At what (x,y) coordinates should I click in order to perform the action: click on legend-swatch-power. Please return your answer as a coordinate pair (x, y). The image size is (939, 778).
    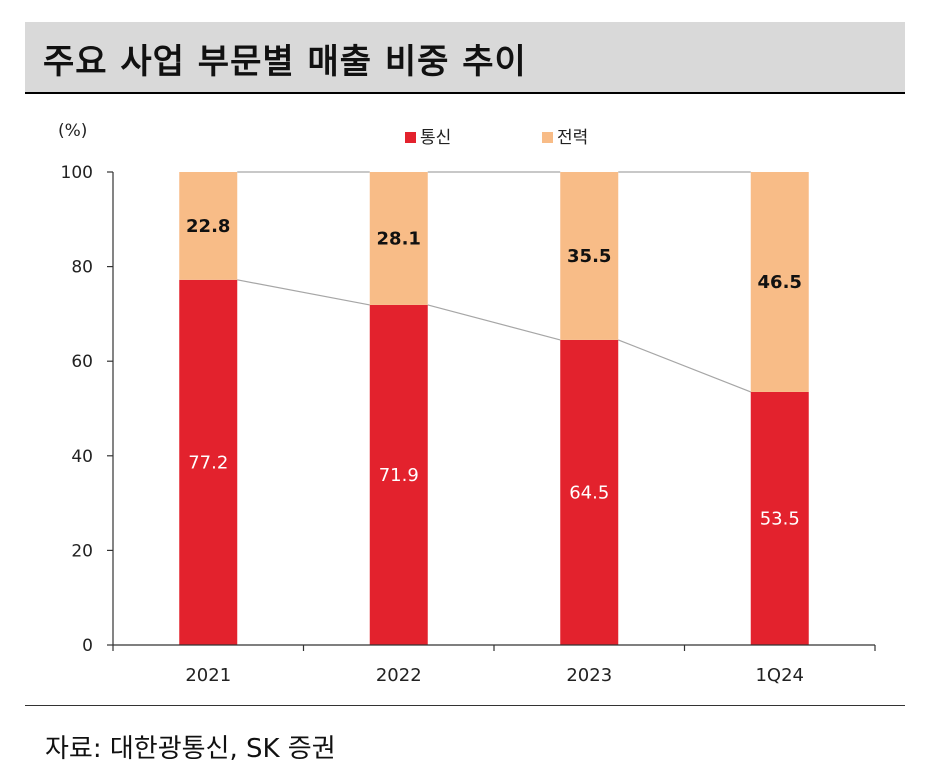
    Looking at the image, I should click on (547, 137).